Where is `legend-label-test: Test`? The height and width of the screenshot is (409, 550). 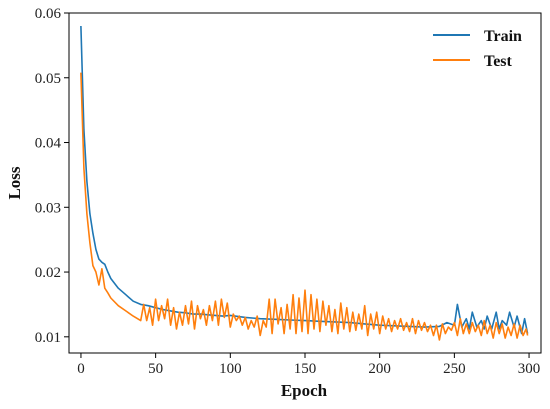 legend-label-test: Test is located at coordinates (498, 61).